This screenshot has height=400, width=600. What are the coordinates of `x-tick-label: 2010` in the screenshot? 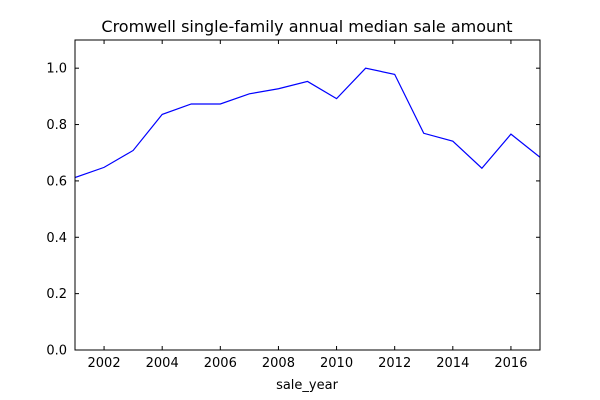 It's located at (336, 363).